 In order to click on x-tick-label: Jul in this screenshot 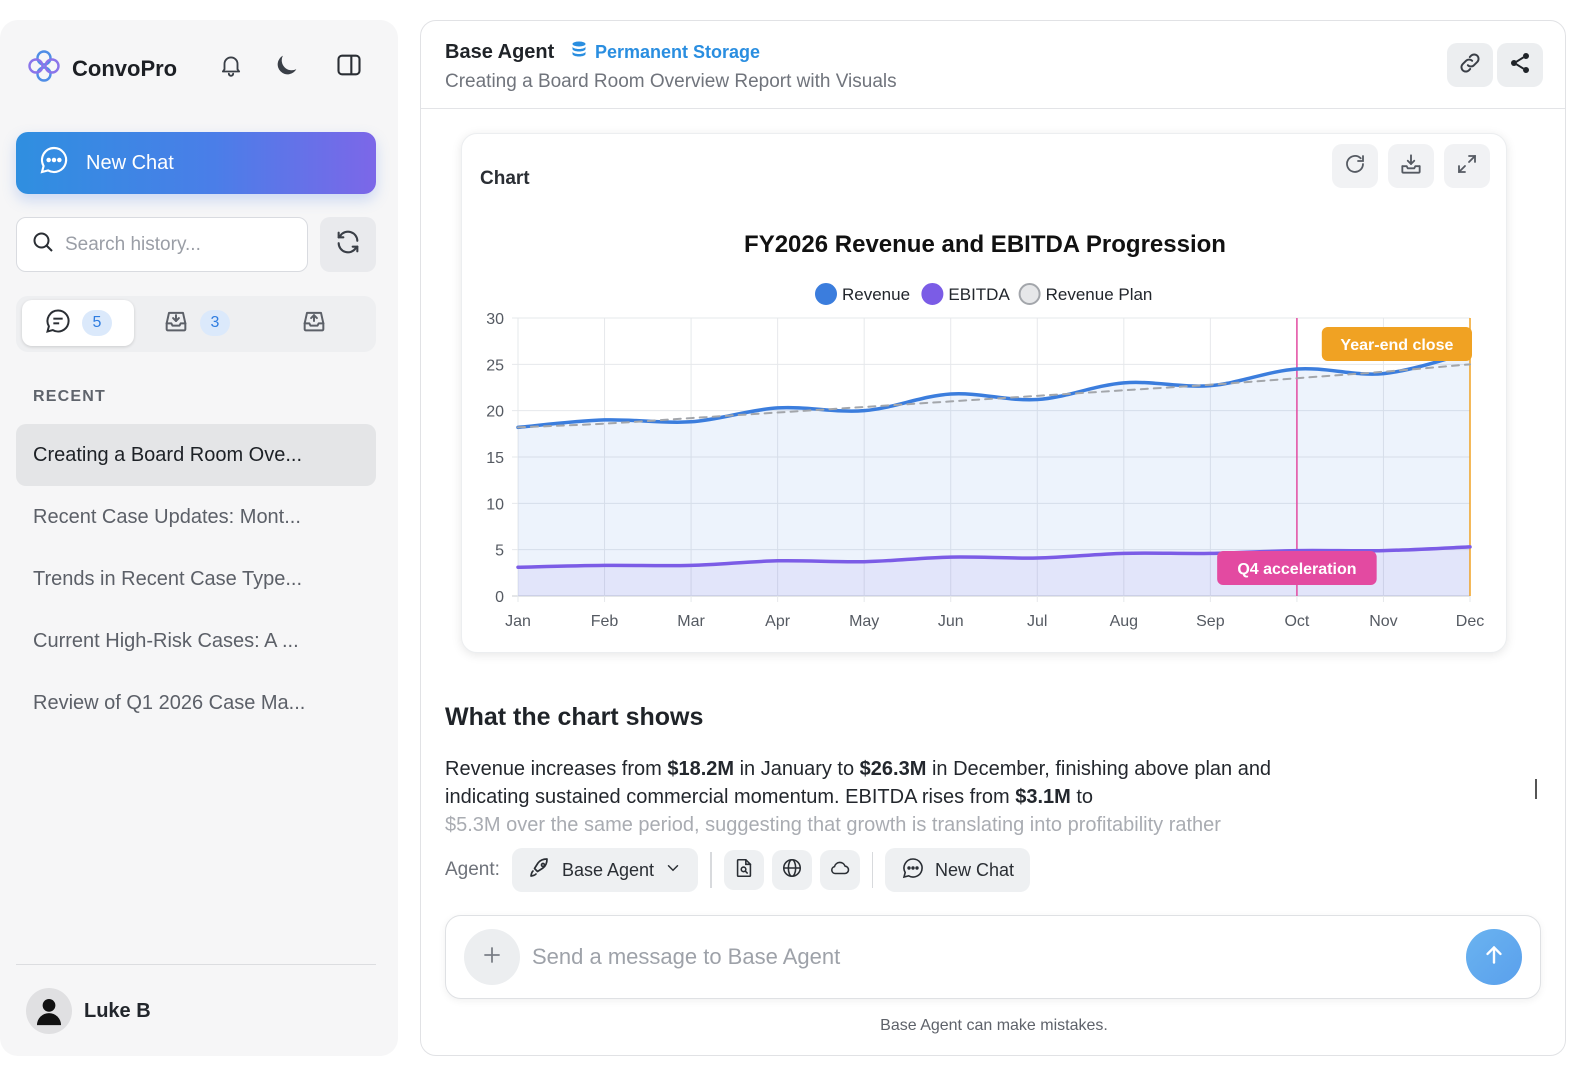, I will do `click(1037, 621)`.